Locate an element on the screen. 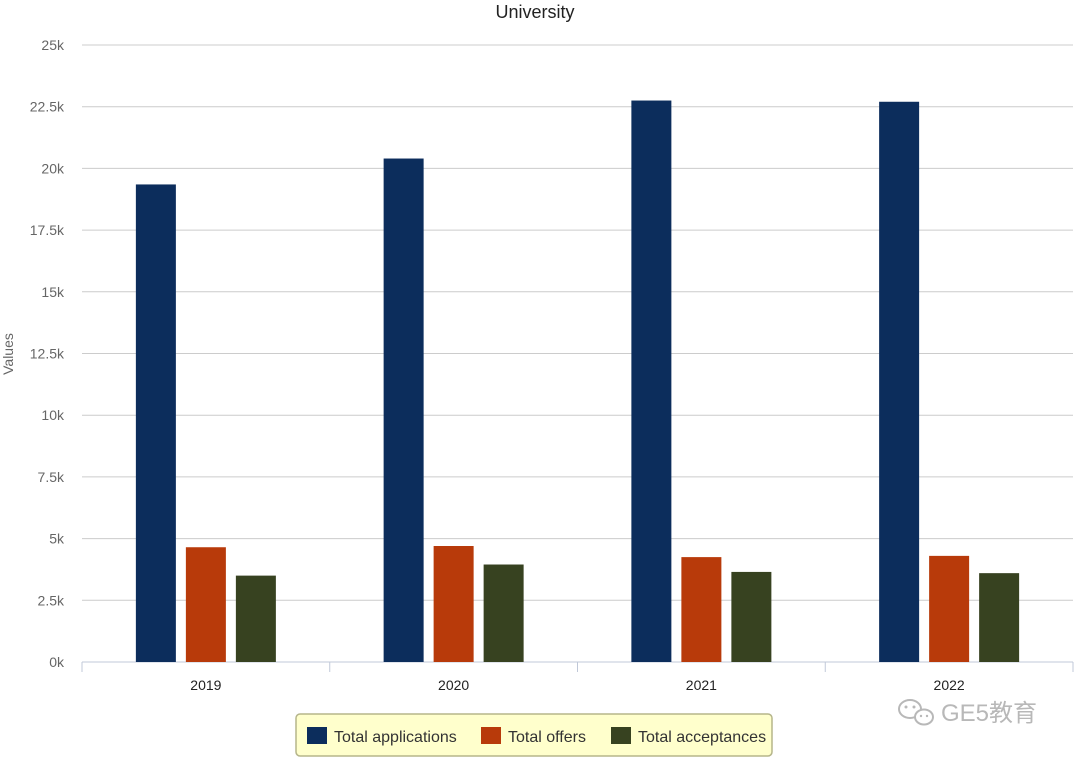 This screenshot has height=760, width=1080. watermark: GE5教育 is located at coordinates (967, 713).